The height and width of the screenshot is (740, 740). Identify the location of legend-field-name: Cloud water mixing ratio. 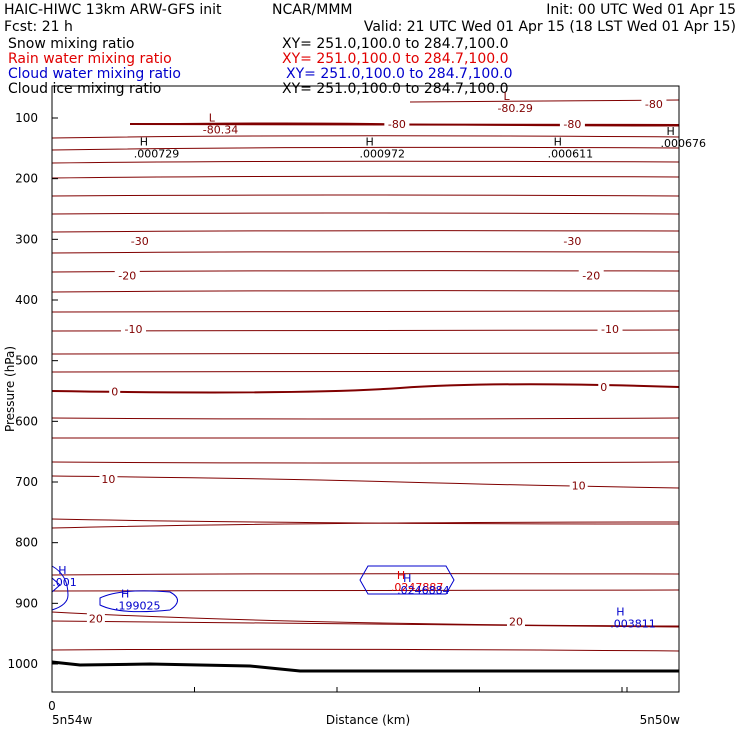
(94, 74).